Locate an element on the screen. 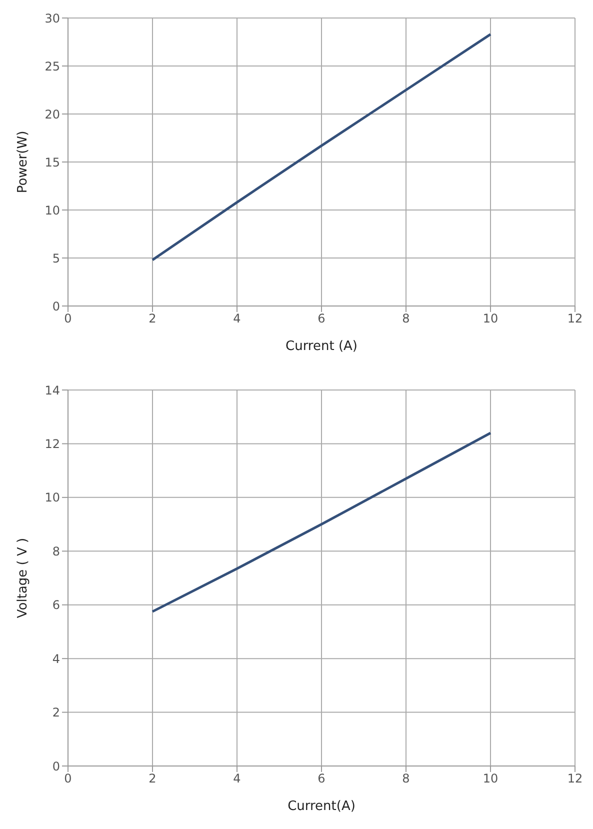  y-tick-label: 25 is located at coordinates (52, 66).